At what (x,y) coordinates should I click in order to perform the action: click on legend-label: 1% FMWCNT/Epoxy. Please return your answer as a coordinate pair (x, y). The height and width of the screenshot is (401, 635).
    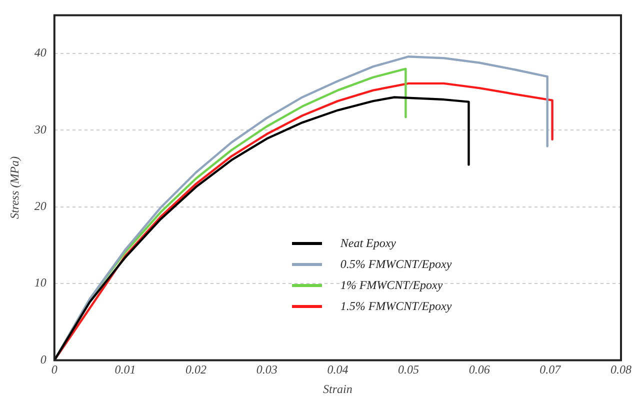
    Looking at the image, I should click on (391, 285).